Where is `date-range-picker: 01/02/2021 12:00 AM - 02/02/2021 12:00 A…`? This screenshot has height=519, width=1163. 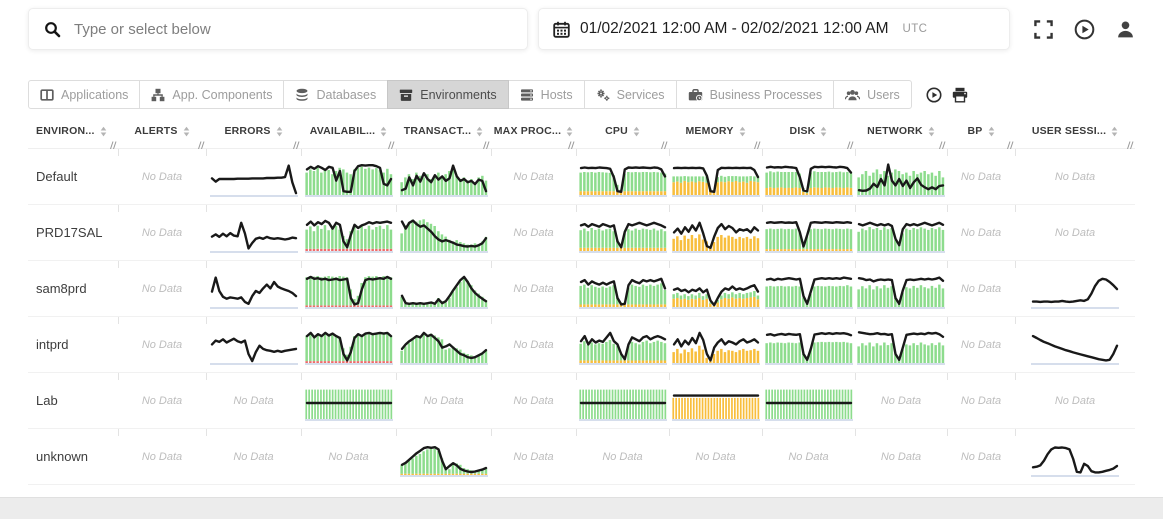 date-range-picker: 01/02/2021 12:00 AM - 02/02/2021 12:00 A… is located at coordinates (774, 29).